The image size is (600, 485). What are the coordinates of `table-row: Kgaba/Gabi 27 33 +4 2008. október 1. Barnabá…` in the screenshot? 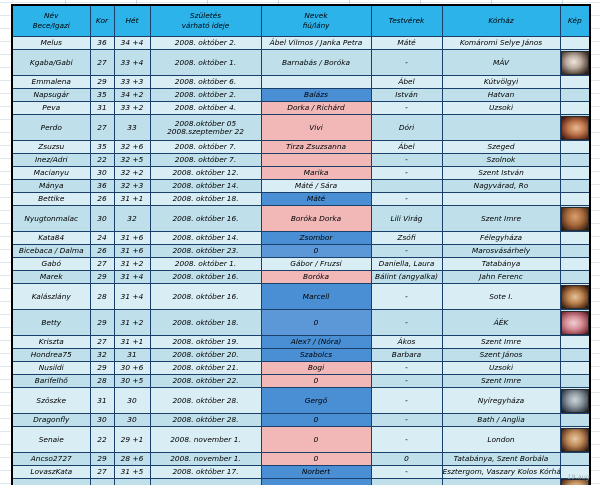 It's located at (301, 62).